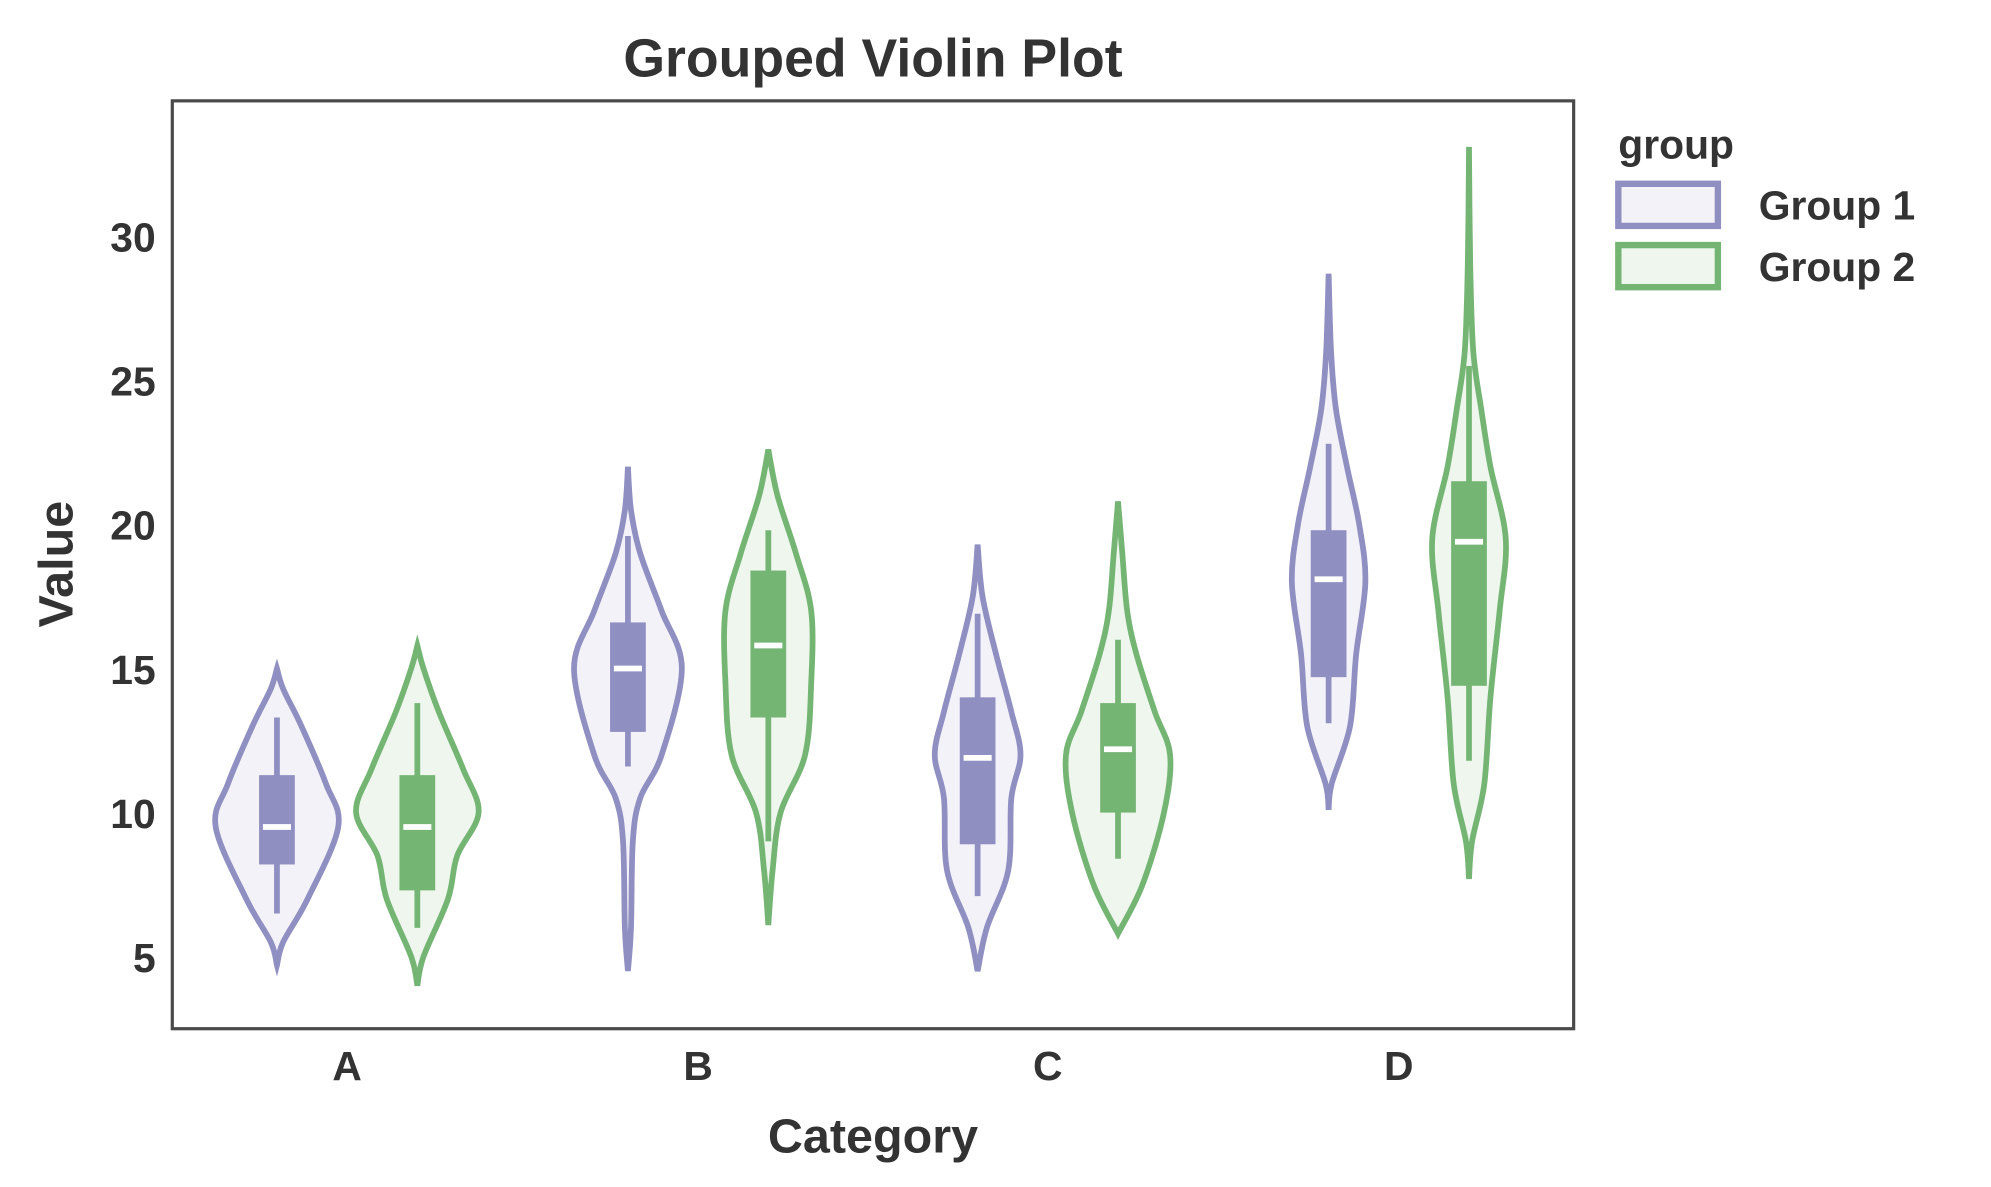 This screenshot has width=1991, height=1187. What do you see at coordinates (132, 382) in the screenshot?
I see `y-tick-label: 25` at bounding box center [132, 382].